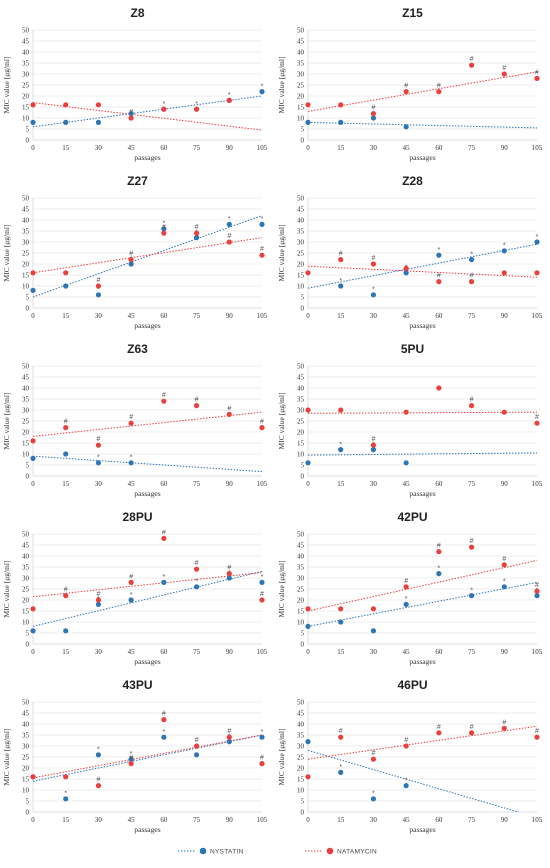 This screenshot has width=550, height=868. Describe the element at coordinates (422, 412) in the screenshot. I see `trendline-natamycin` at that location.